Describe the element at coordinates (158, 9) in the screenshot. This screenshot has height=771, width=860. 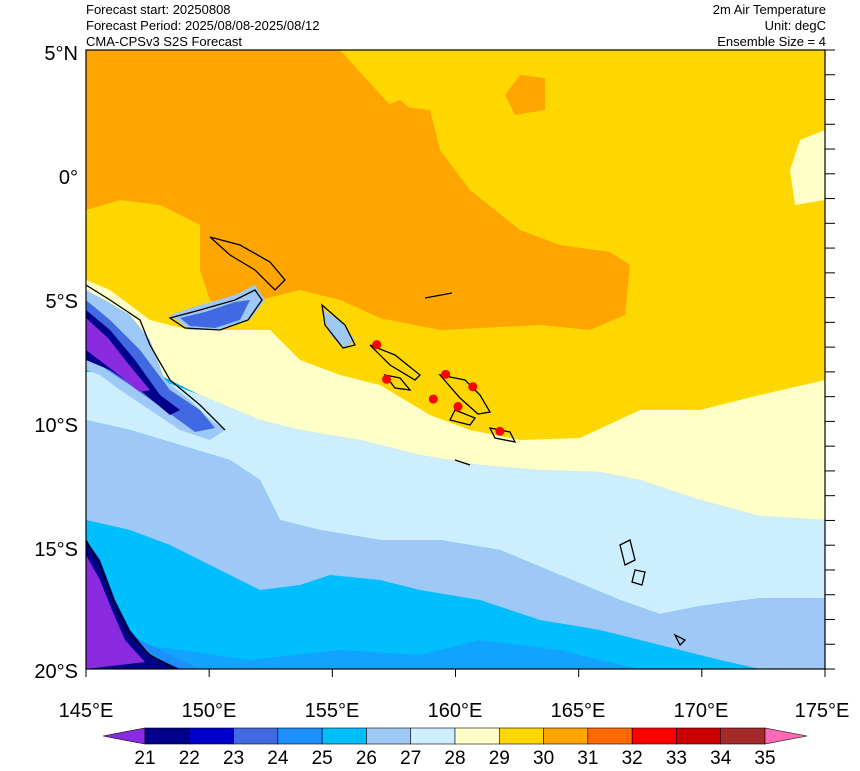
I see `forecast-start: Forecast start: 20250808` at that location.